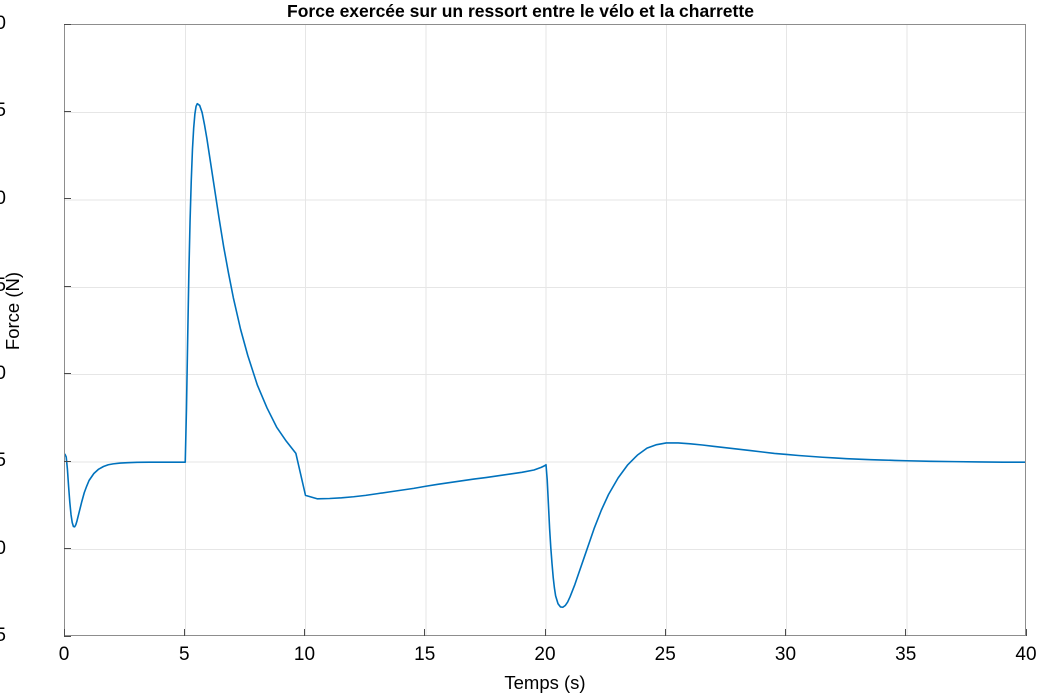 The width and height of the screenshot is (1041, 699). What do you see at coordinates (304, 654) in the screenshot?
I see `x-tick-label: 10` at bounding box center [304, 654].